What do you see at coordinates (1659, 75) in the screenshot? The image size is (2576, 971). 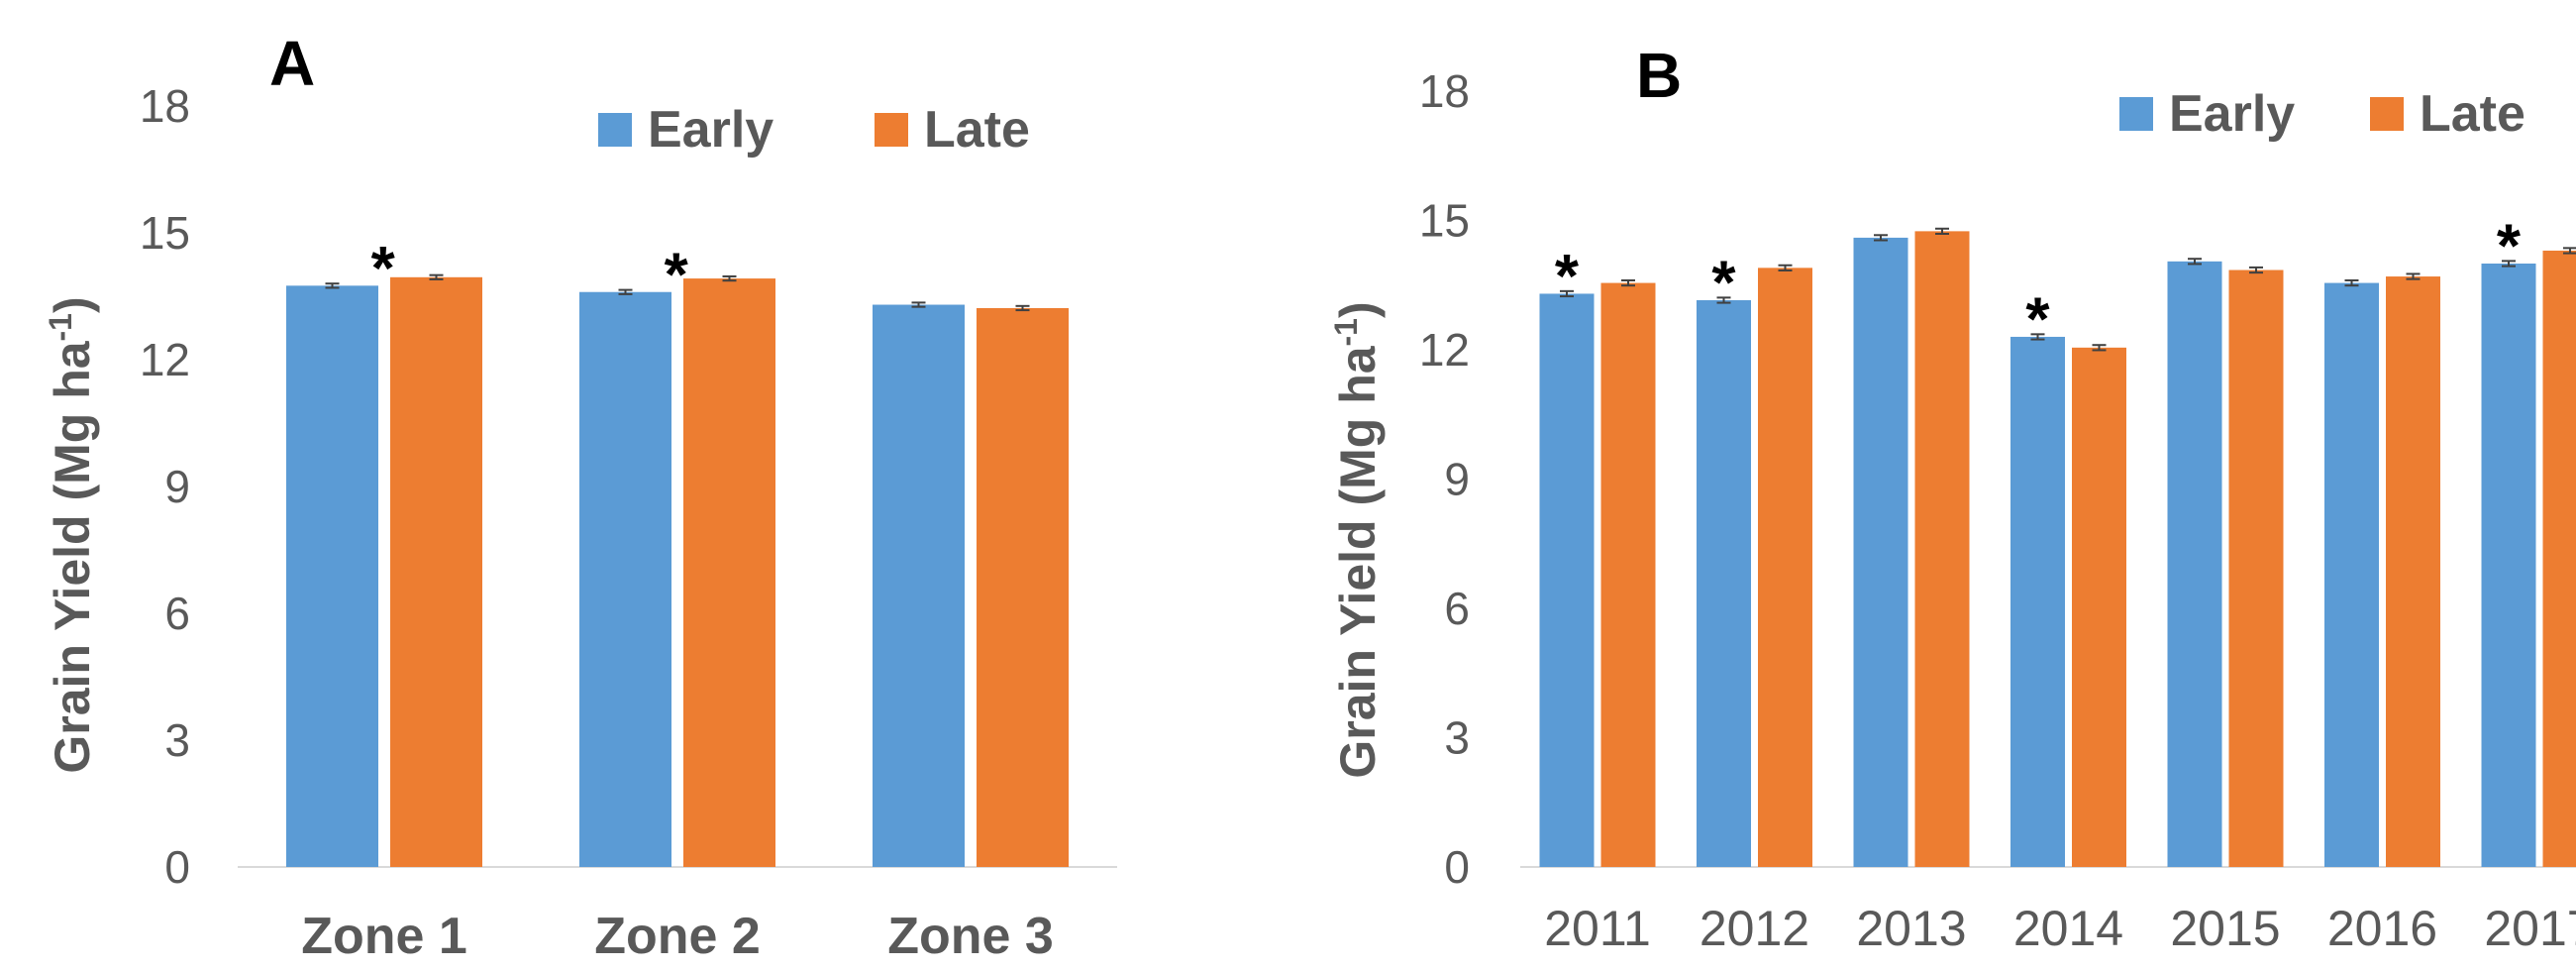 I see `panel-label-b: B` at bounding box center [1659, 75].